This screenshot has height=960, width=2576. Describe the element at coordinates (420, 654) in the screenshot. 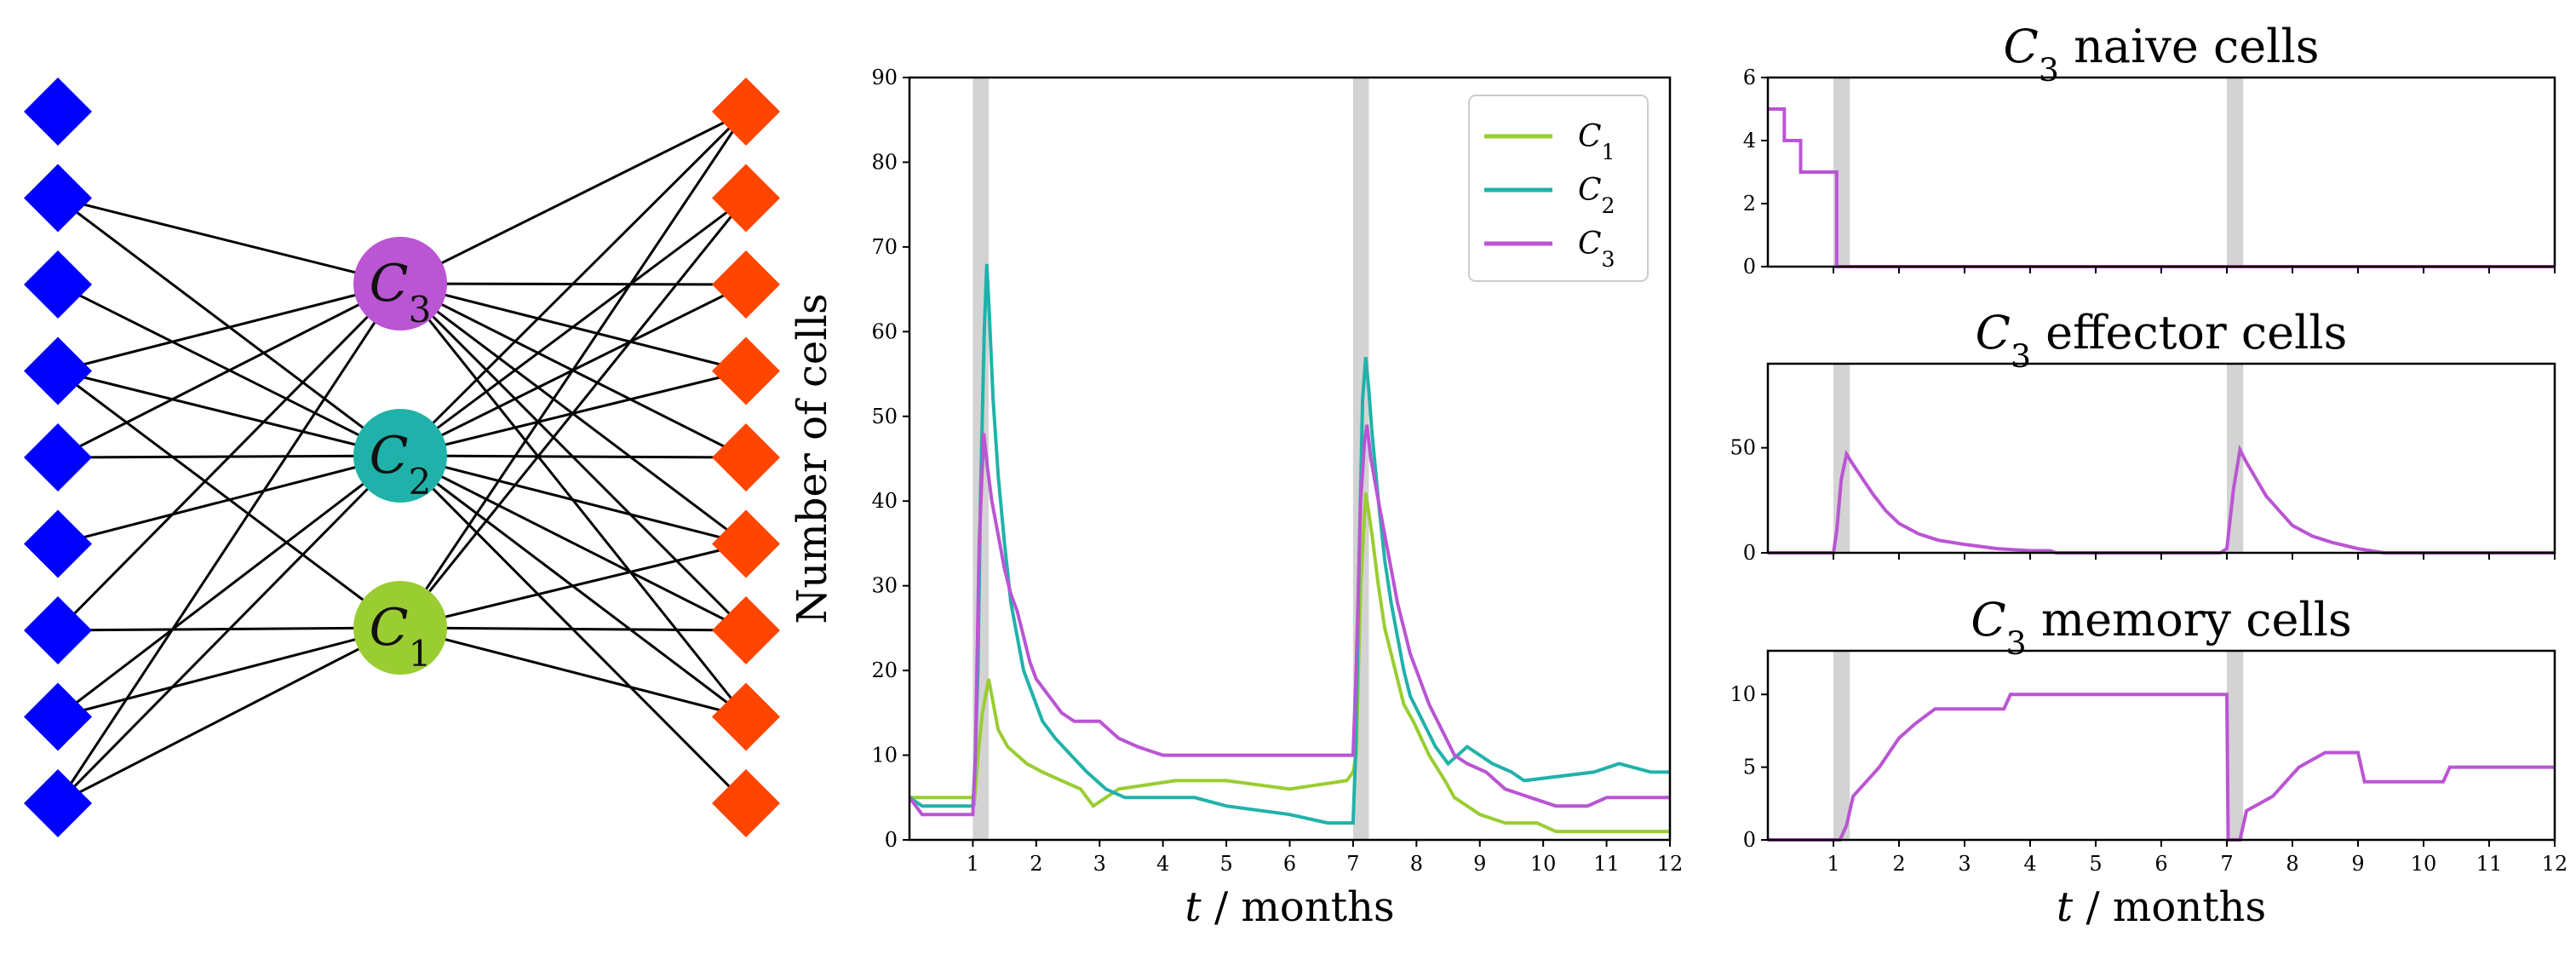

I see `node-label-c1-sub: 1` at that location.